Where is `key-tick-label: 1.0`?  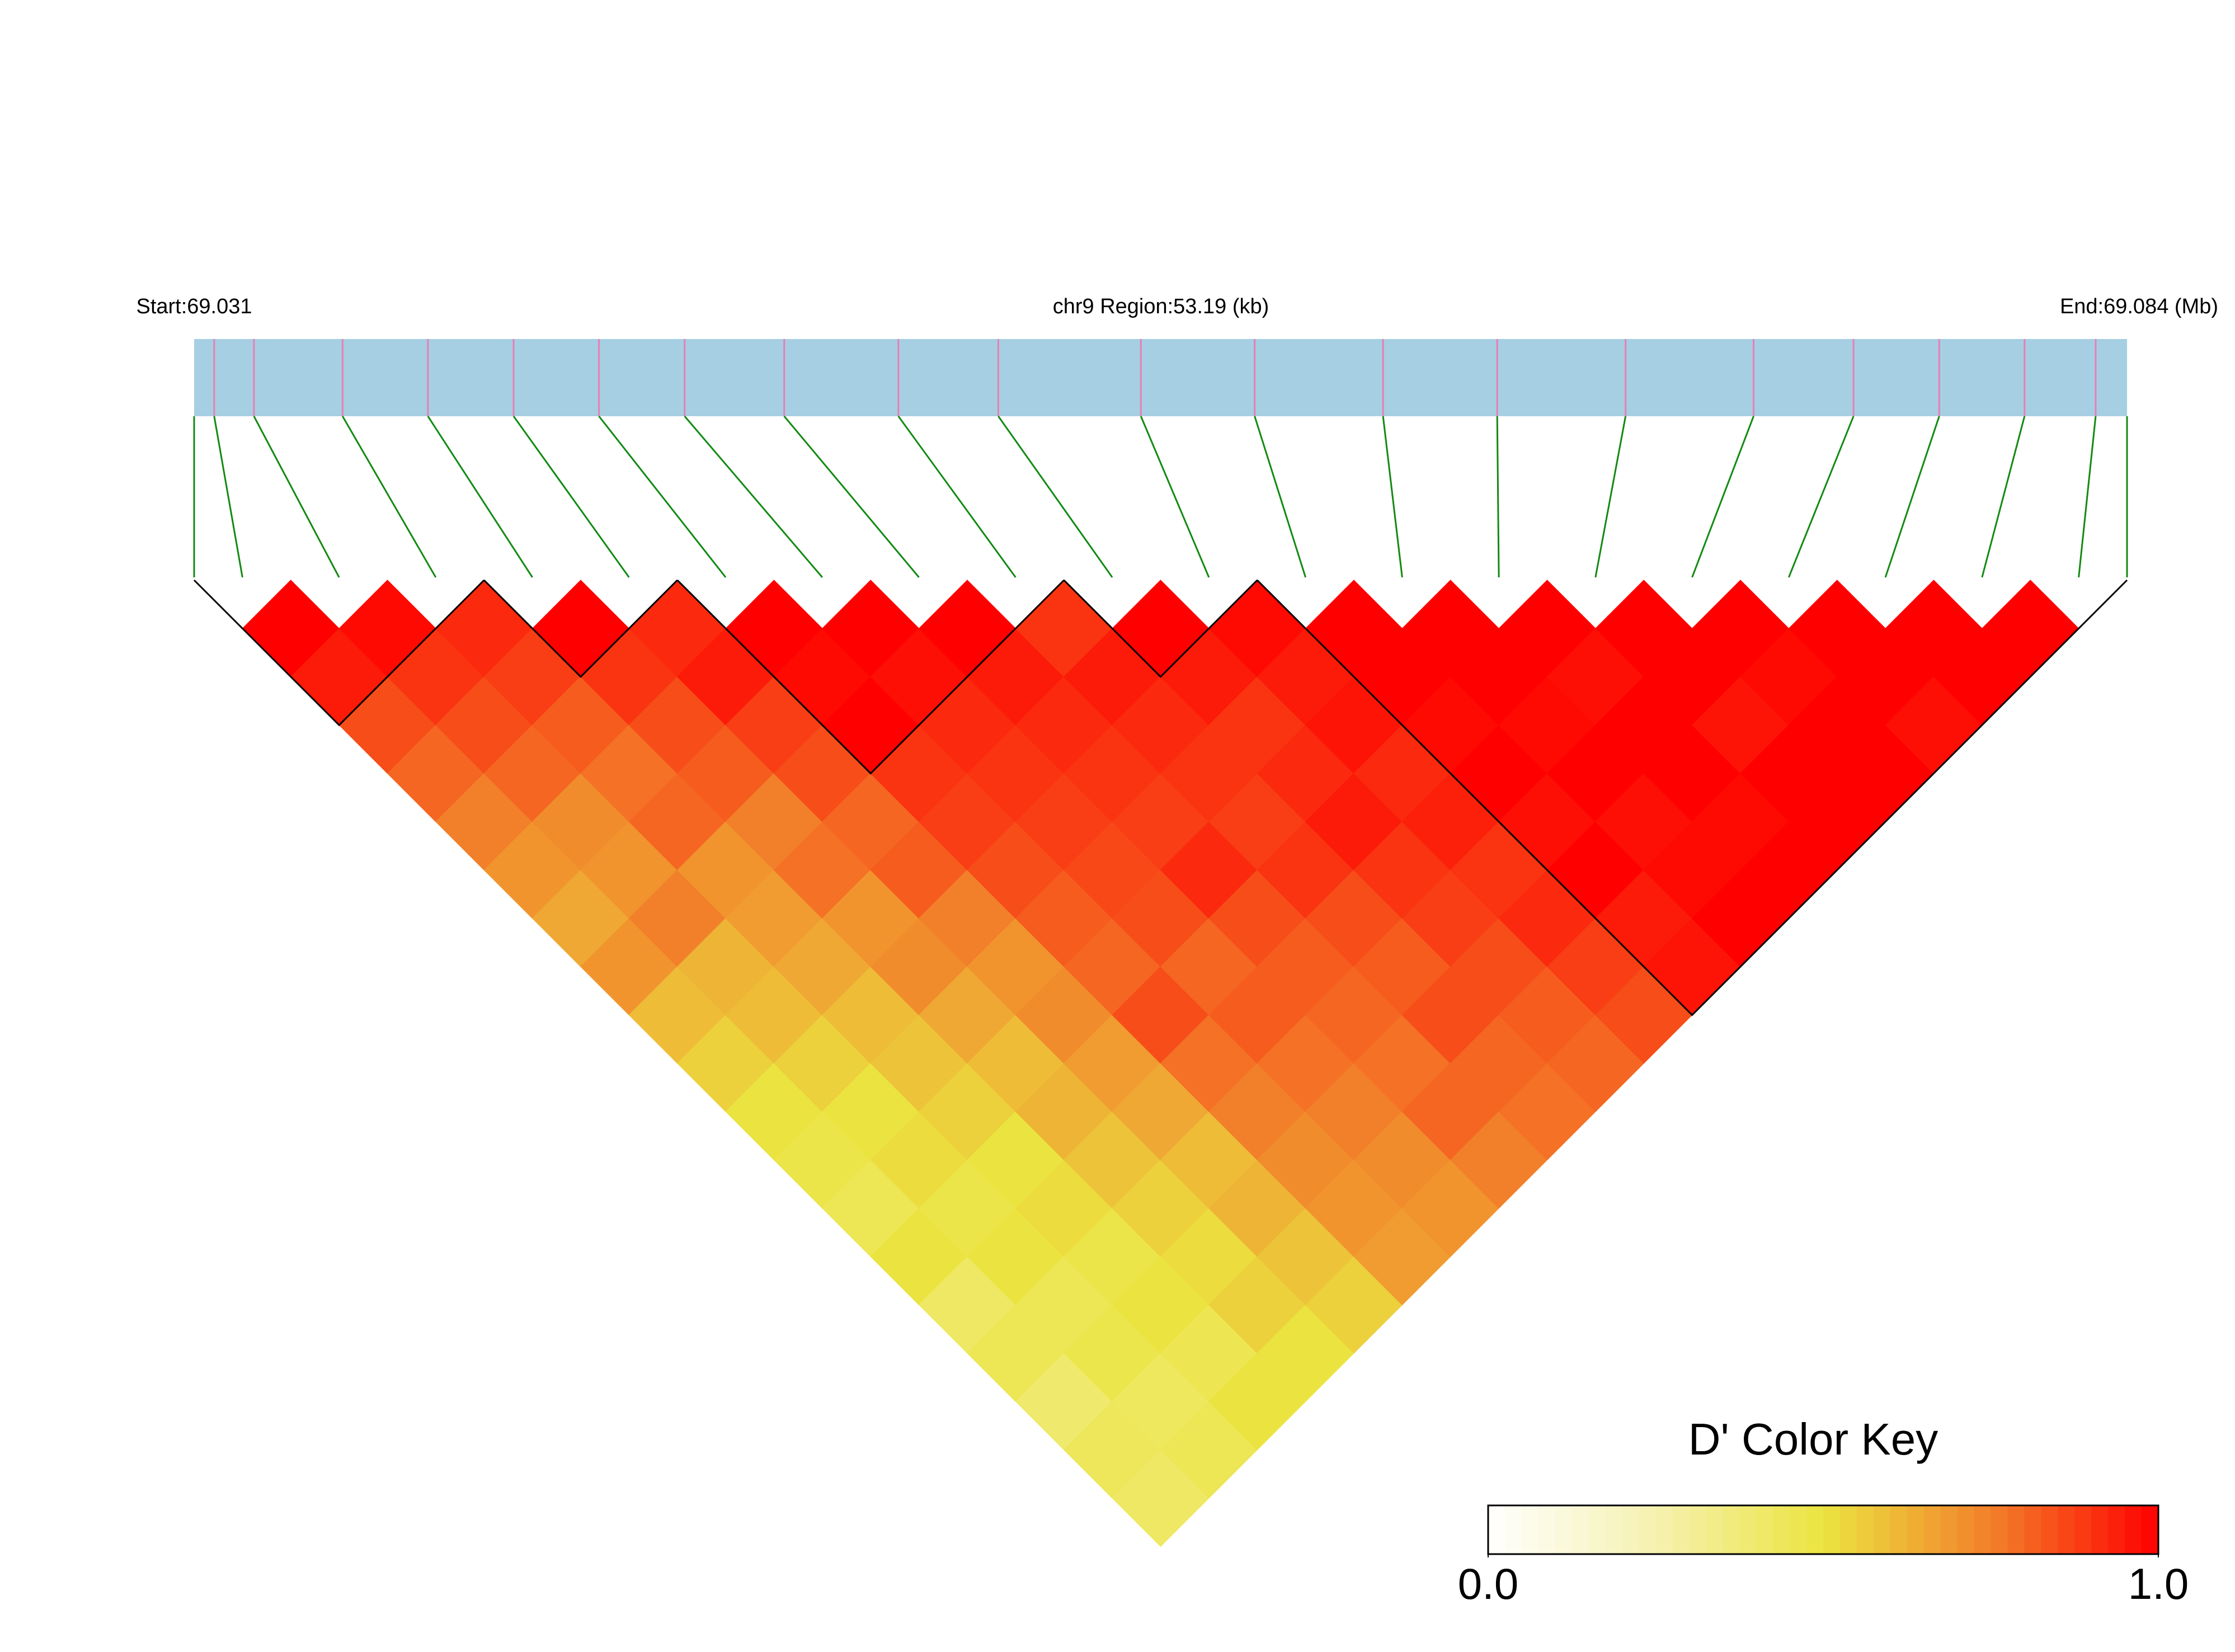
key-tick-label: 1.0 is located at coordinates (2158, 1584).